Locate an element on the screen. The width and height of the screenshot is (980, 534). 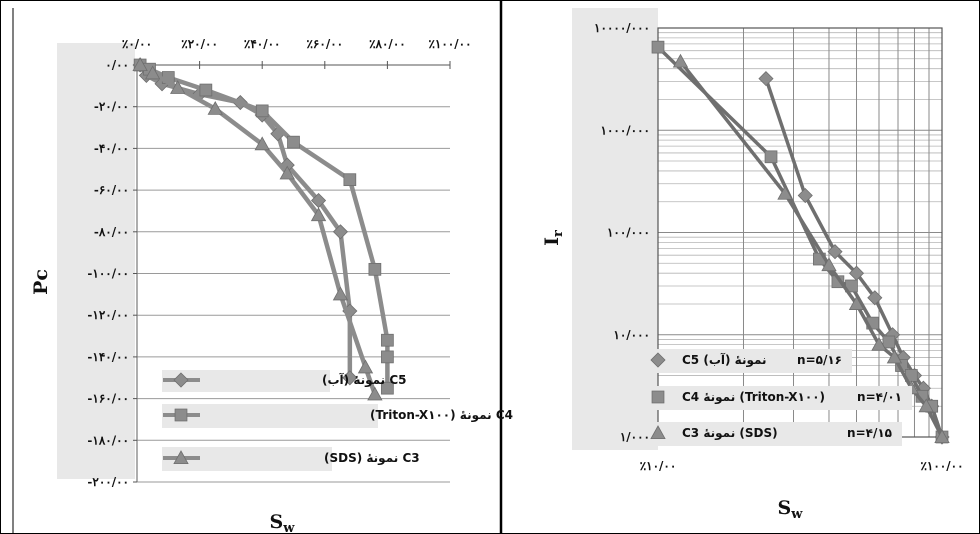
y-tick-label: -۱۲۰/۰۰ is located at coordinates (108, 315).